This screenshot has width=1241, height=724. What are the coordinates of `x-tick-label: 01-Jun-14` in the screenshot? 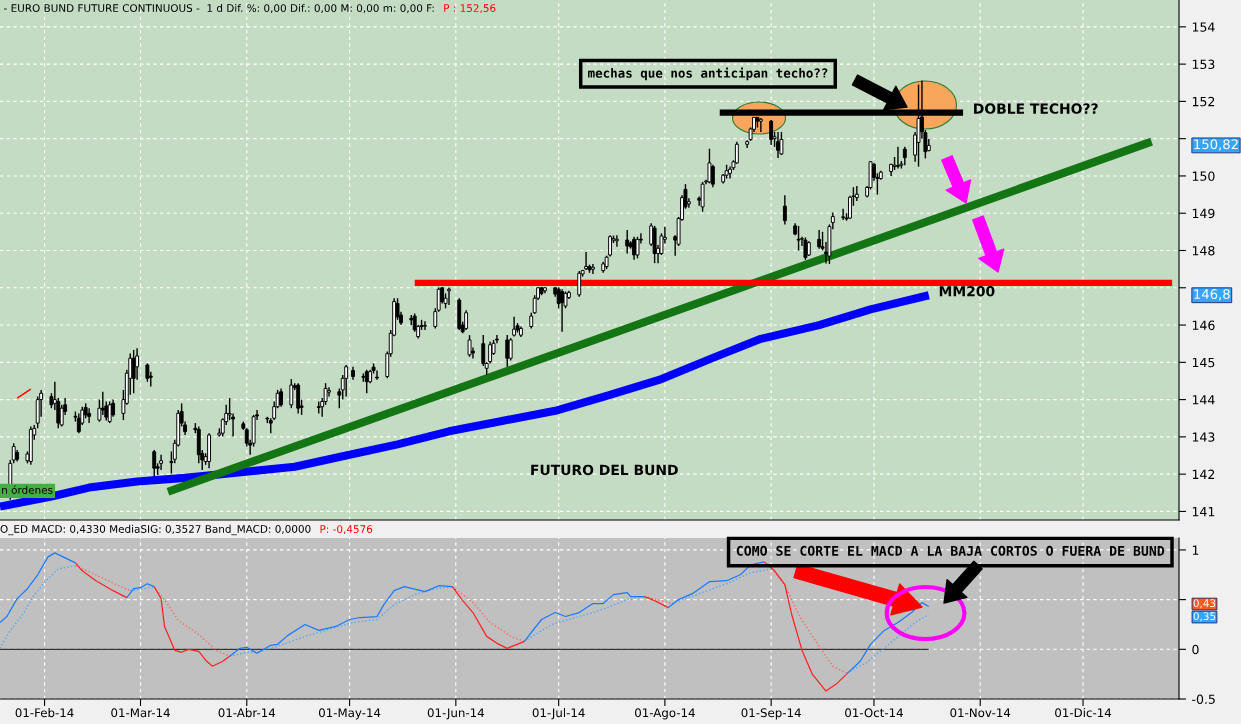 It's located at (456, 714).